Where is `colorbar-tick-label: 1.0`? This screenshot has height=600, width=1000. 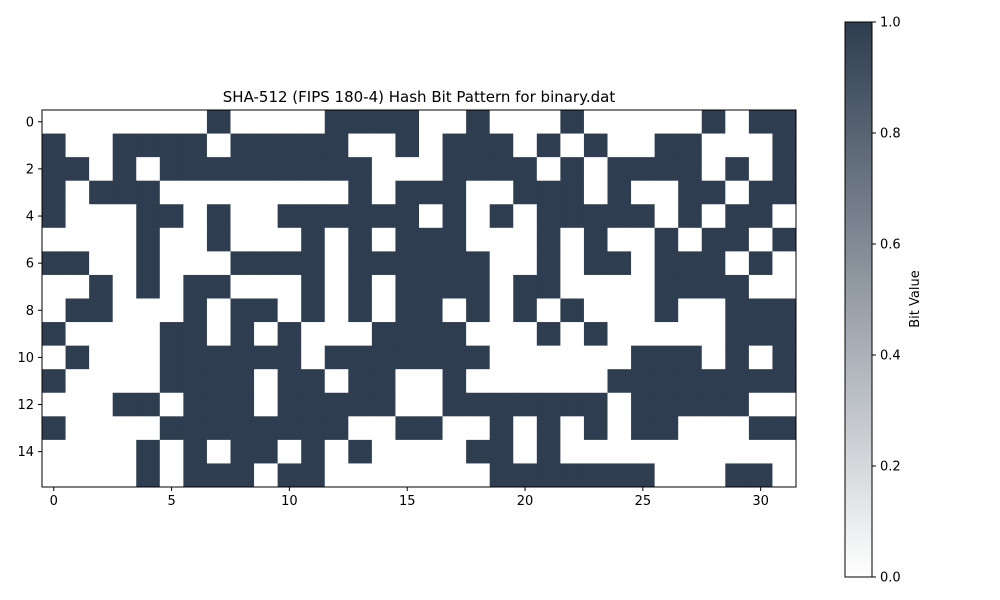
colorbar-tick-label: 1.0 is located at coordinates (890, 23).